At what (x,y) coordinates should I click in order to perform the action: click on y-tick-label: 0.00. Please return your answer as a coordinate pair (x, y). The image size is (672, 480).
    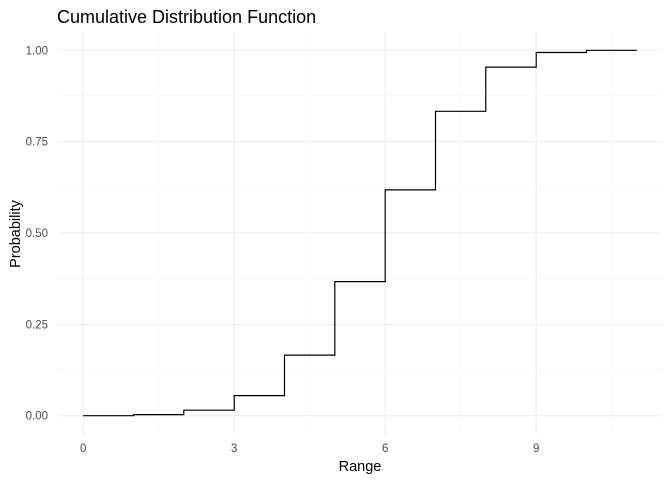
    Looking at the image, I should click on (37, 417).